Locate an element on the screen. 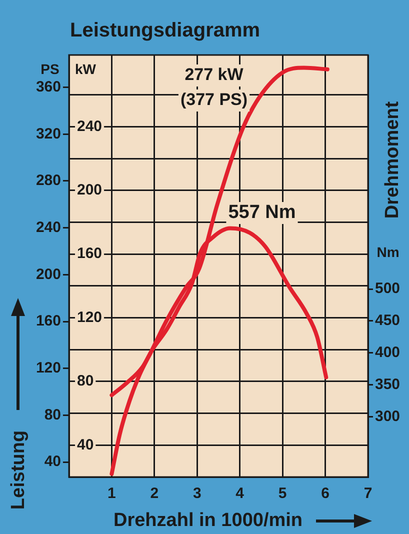 The image size is (409, 534). y3-tick-label: 400 is located at coordinates (387, 353).